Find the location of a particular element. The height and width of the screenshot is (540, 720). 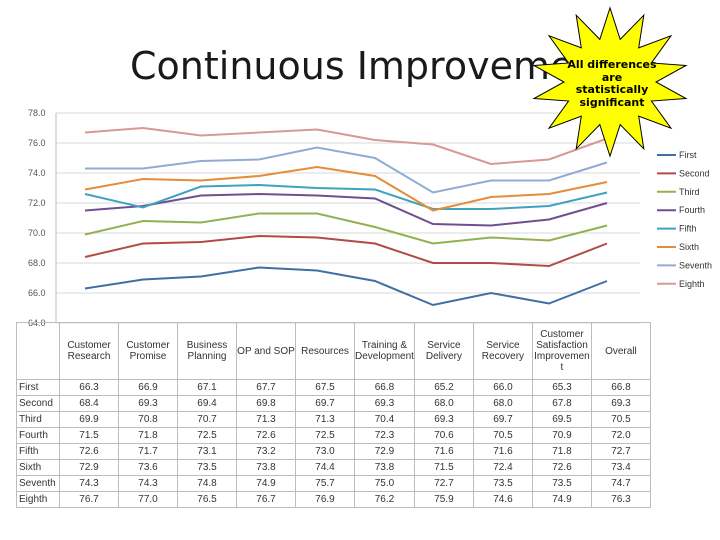

series-line-eighth is located at coordinates (346, 146).